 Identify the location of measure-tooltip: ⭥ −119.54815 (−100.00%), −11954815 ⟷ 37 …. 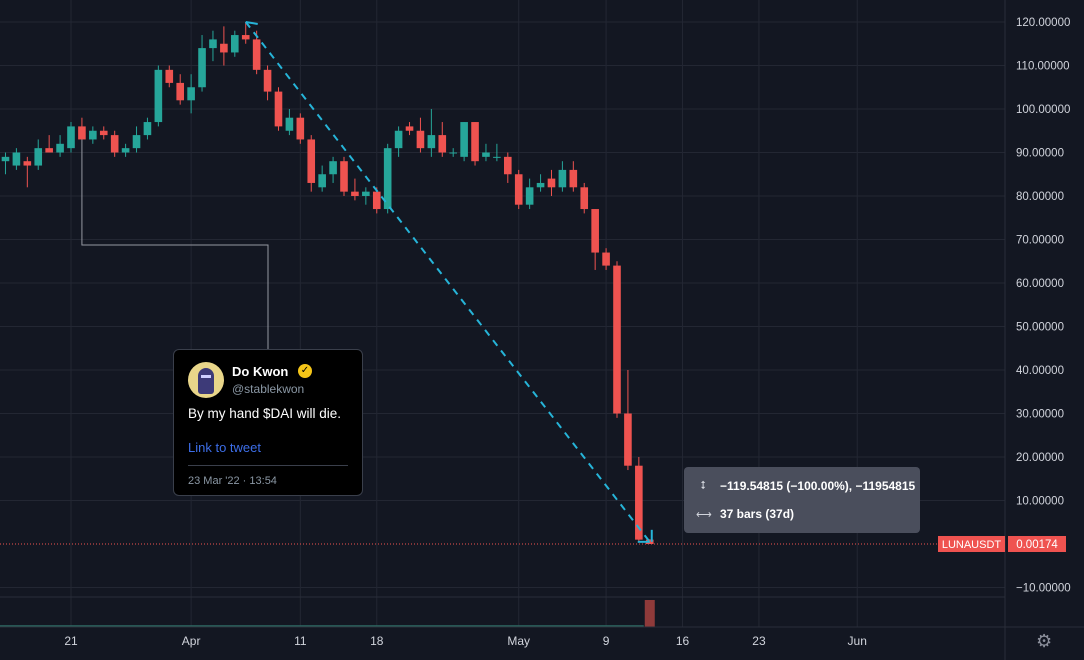
(802, 500).